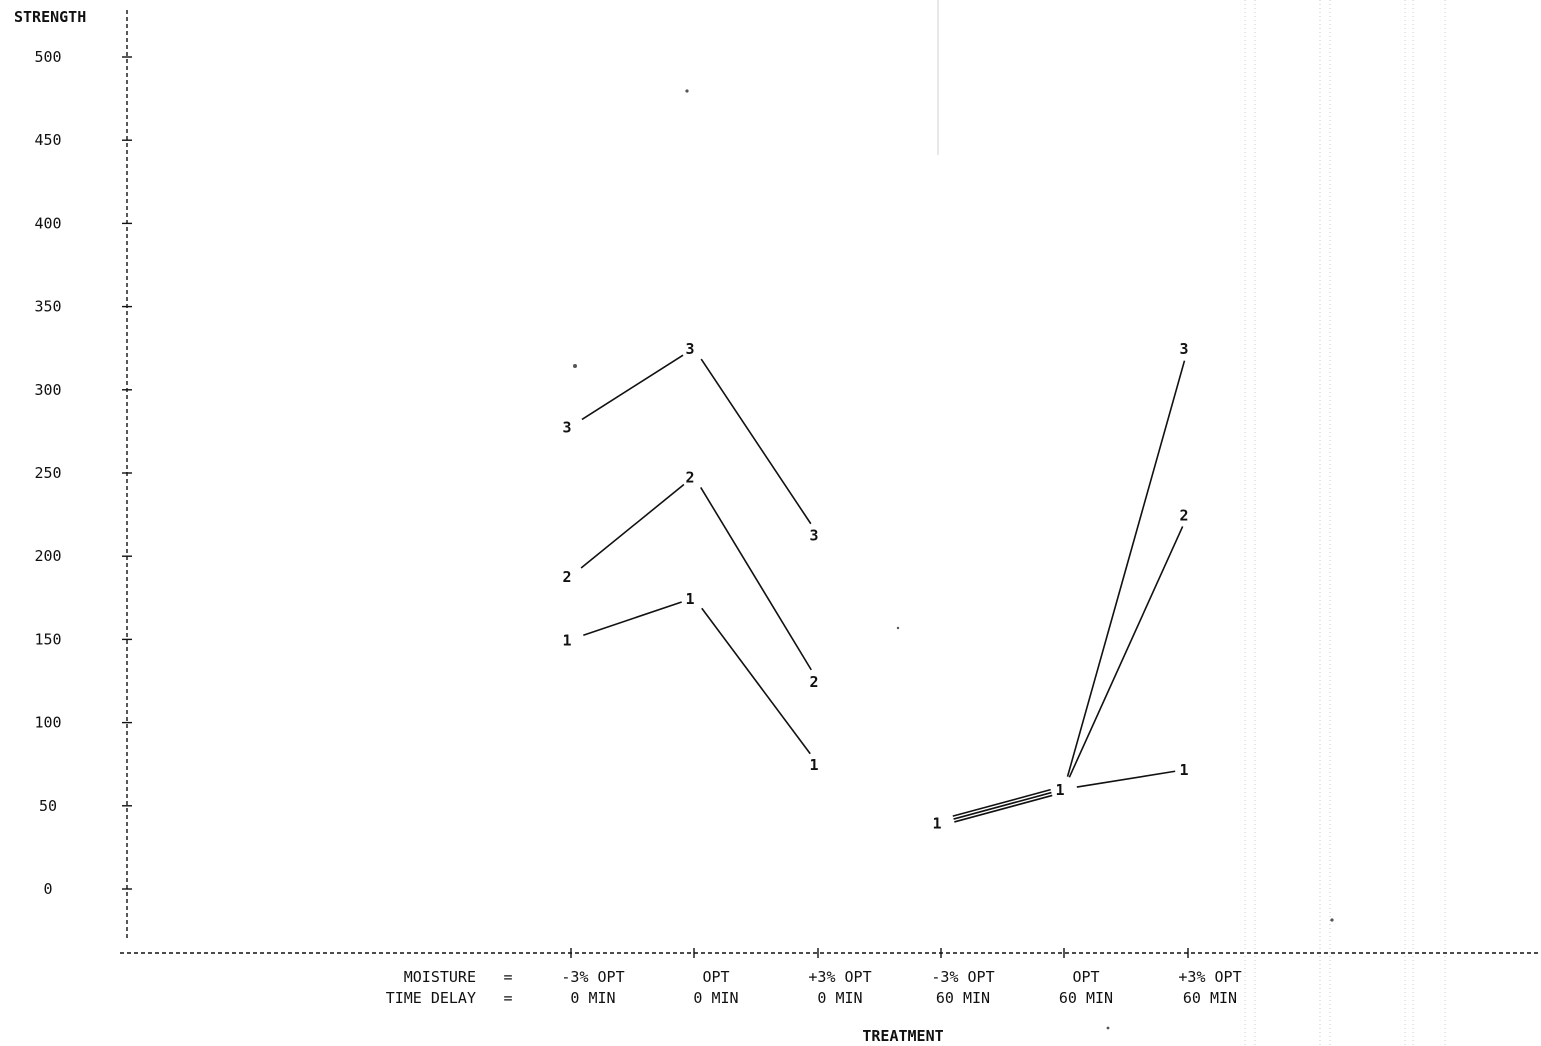  What do you see at coordinates (47, 57) in the screenshot?
I see `y-tick-label: 500` at bounding box center [47, 57].